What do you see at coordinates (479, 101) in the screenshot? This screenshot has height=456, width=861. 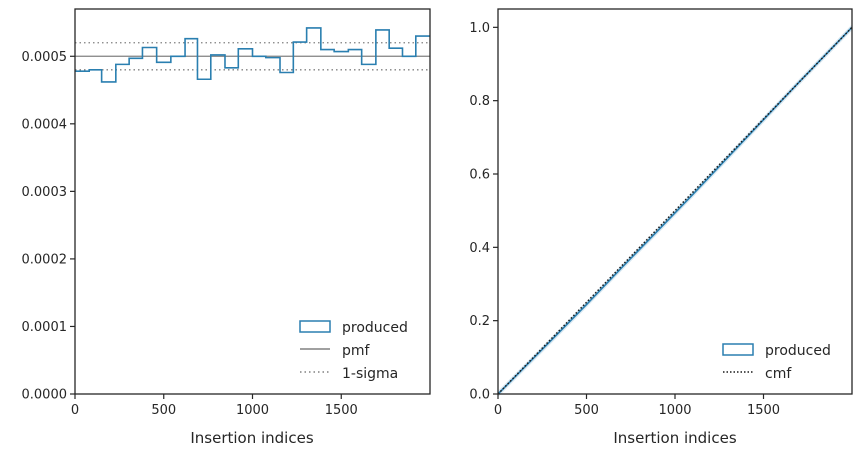 I see `cmf-y-tick-label: 0.8` at bounding box center [479, 101].